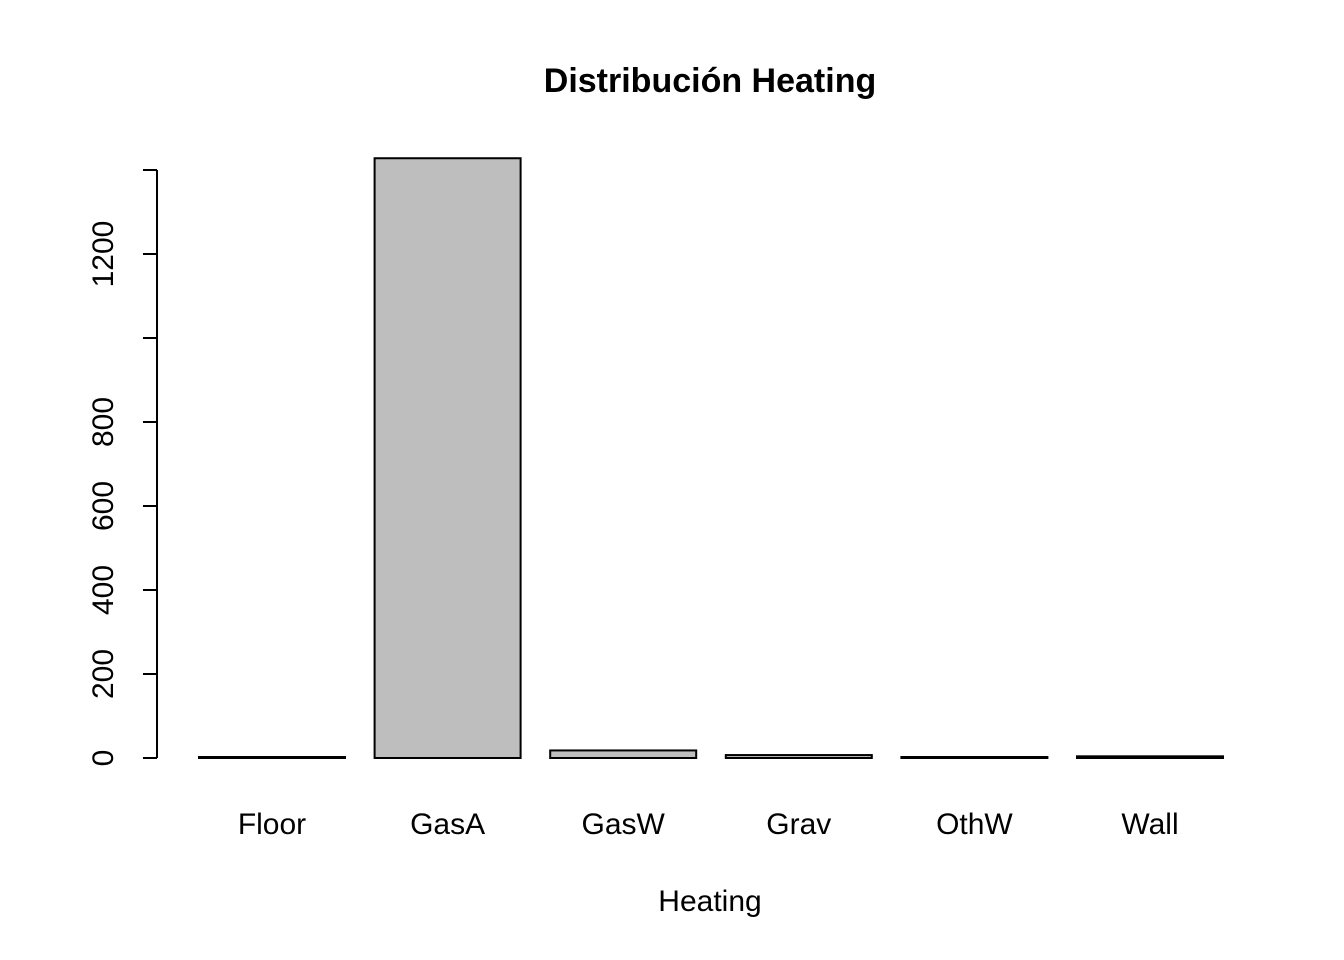 The image size is (1344, 960). I want to click on bar-othw, so click(974, 757).